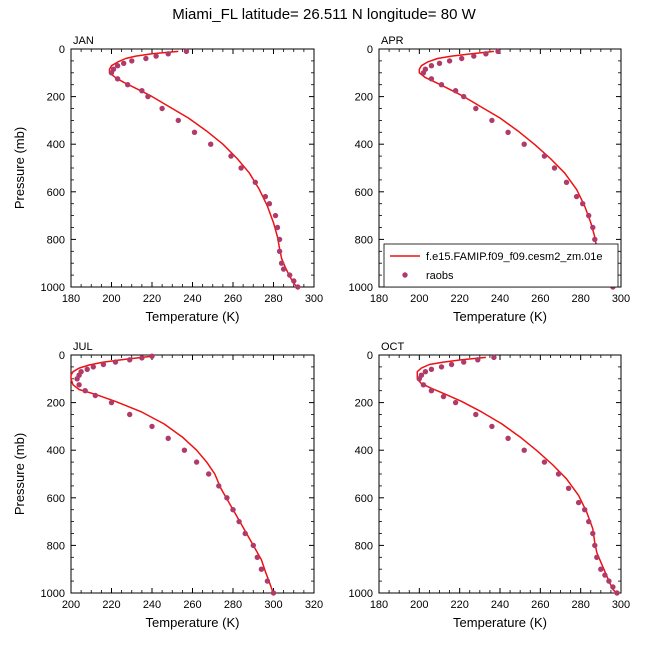 This screenshot has width=648, height=648. I want to click on panel-oct-ytick-label: 600, so click(364, 499).